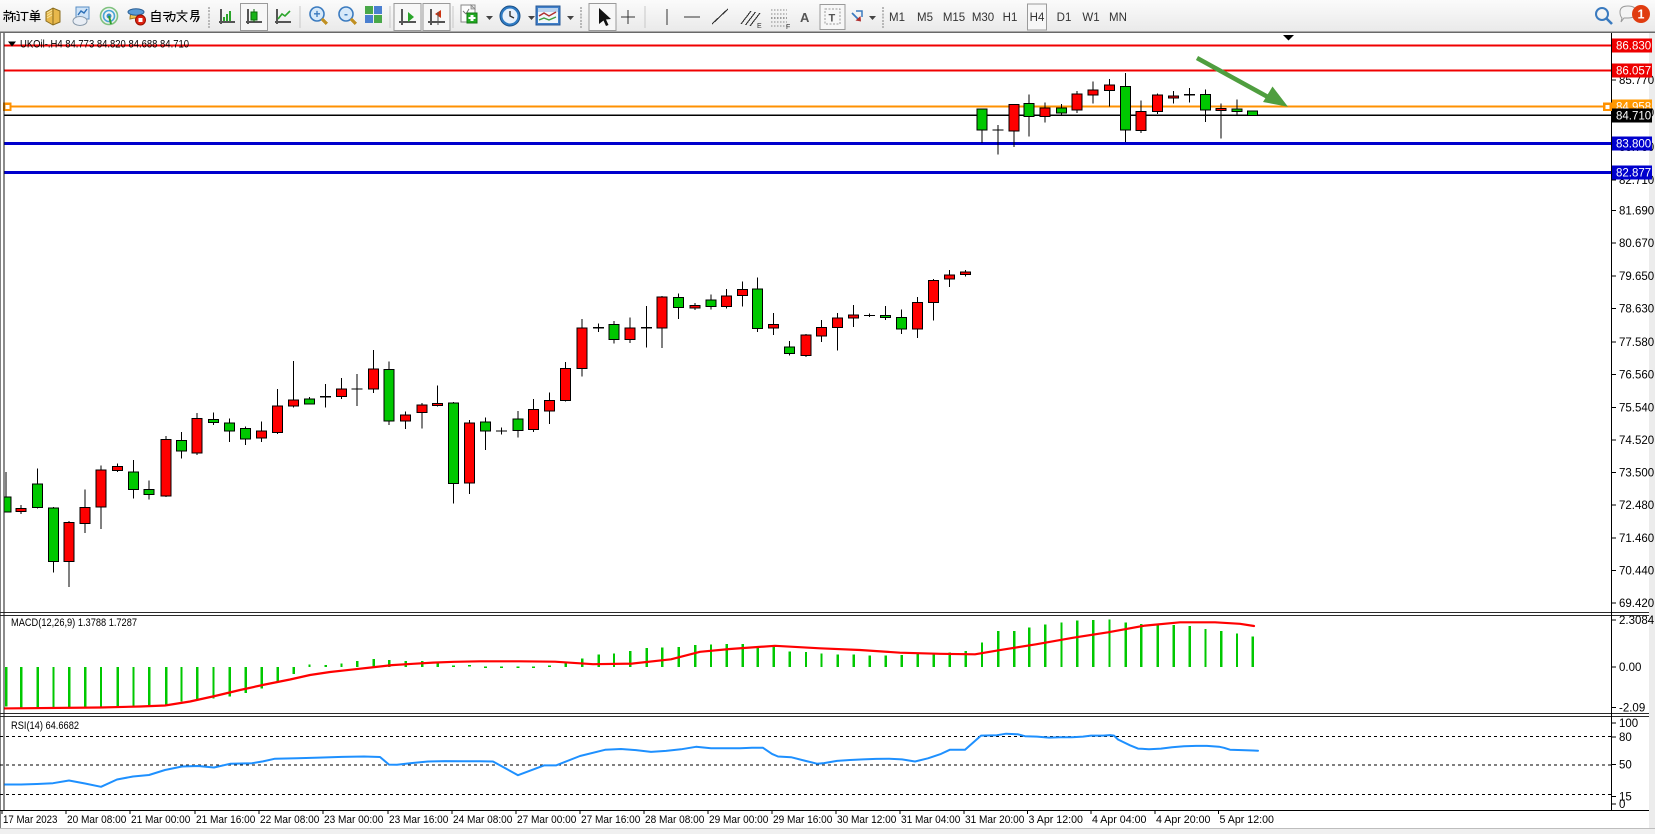 Image resolution: width=1655 pixels, height=834 pixels. Describe the element at coordinates (1633, 117) in the screenshot. I see `svg-text: 84.710` at that location.